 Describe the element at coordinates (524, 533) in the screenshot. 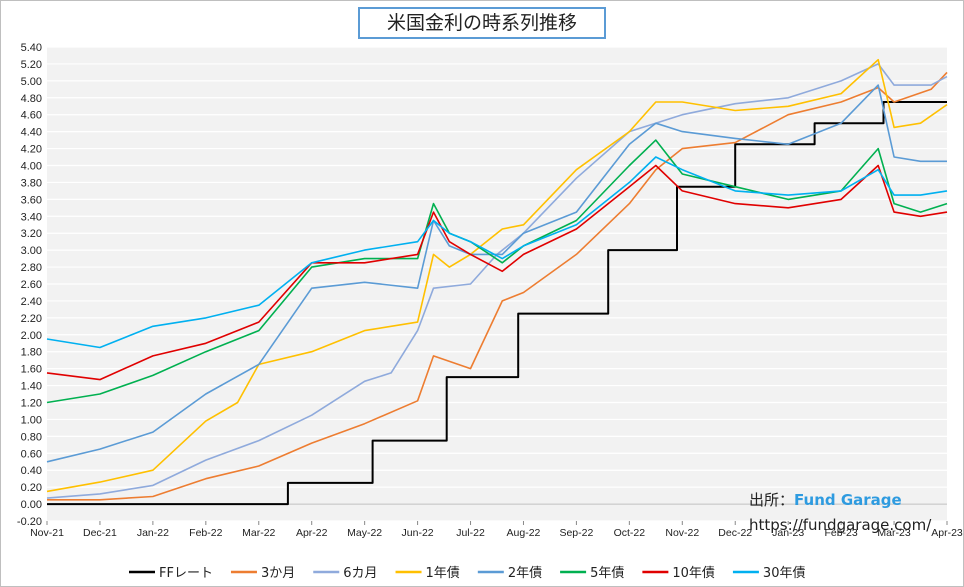

I see `x-tick-label: Aug-22` at that location.